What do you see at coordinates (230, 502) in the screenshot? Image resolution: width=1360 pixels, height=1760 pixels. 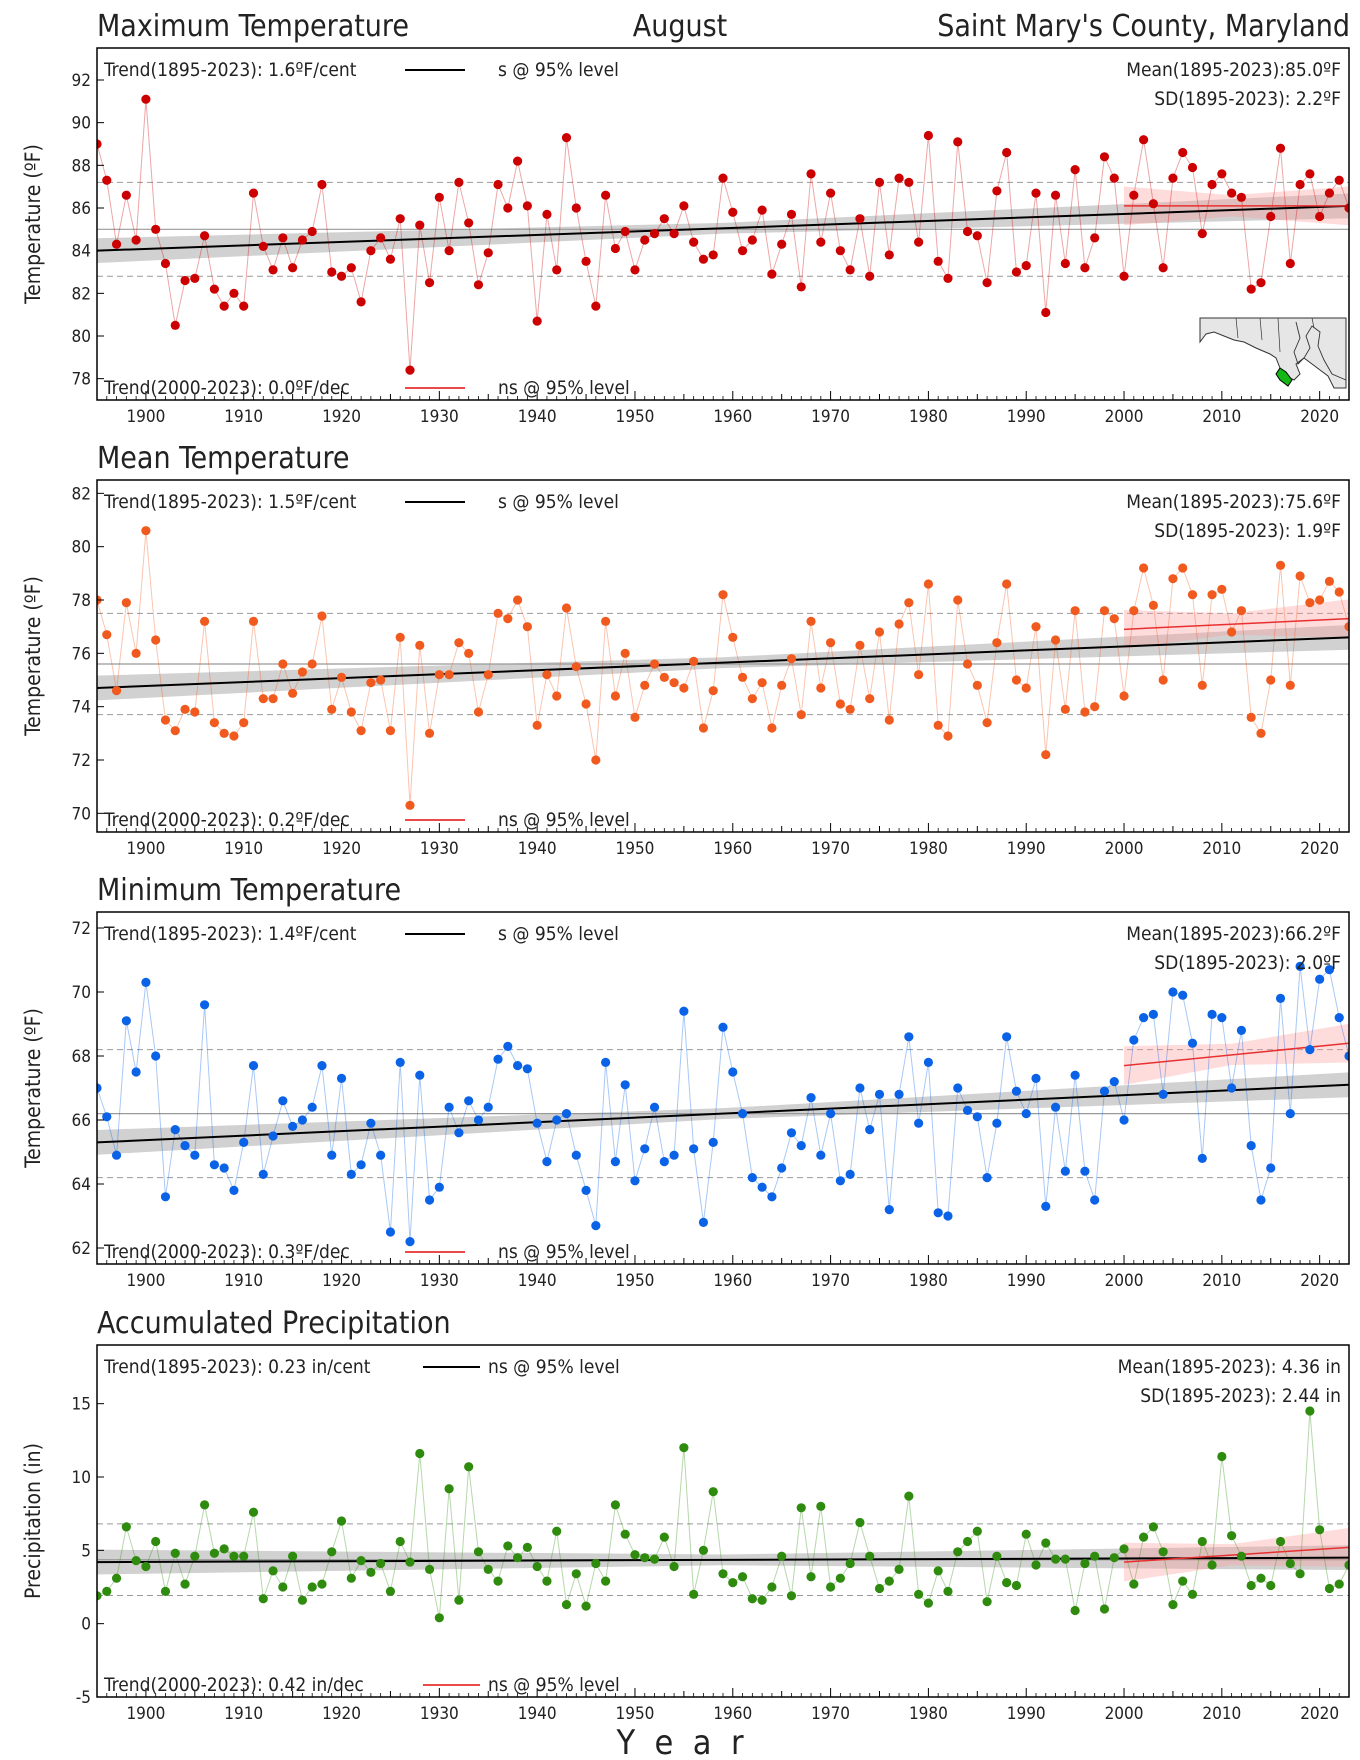 I see `trend-long-label: Trend(1895-2023): 1.5ºF/cent` at bounding box center [230, 502].